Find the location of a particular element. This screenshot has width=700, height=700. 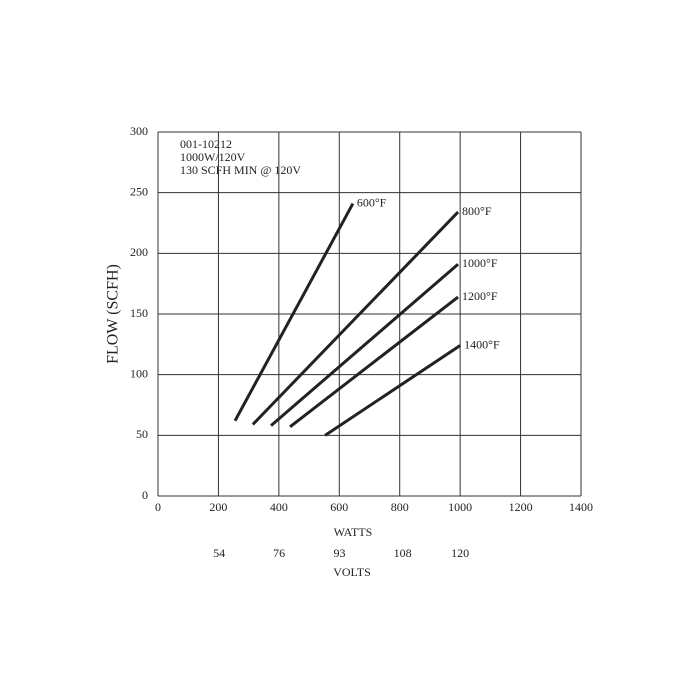

y-tick-label: 200 is located at coordinates (139, 252).